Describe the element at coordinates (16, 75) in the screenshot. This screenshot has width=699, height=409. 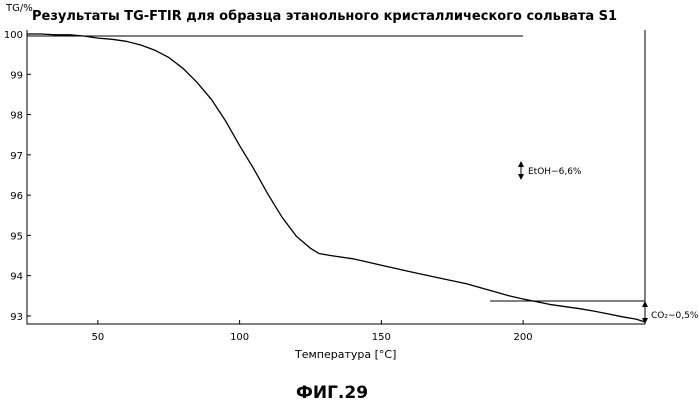
I see `y-tick-label: 99` at that location.